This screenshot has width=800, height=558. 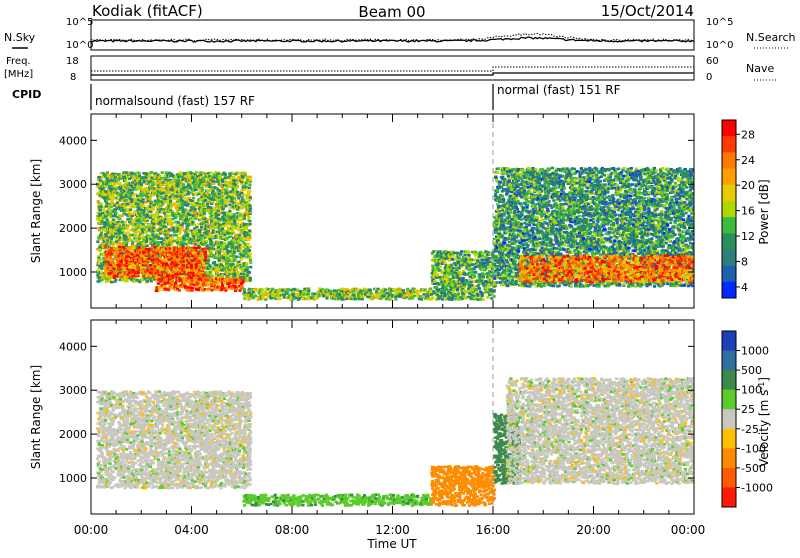 What do you see at coordinates (391, 12) in the screenshot?
I see `beam-title: Beam 00` at bounding box center [391, 12].